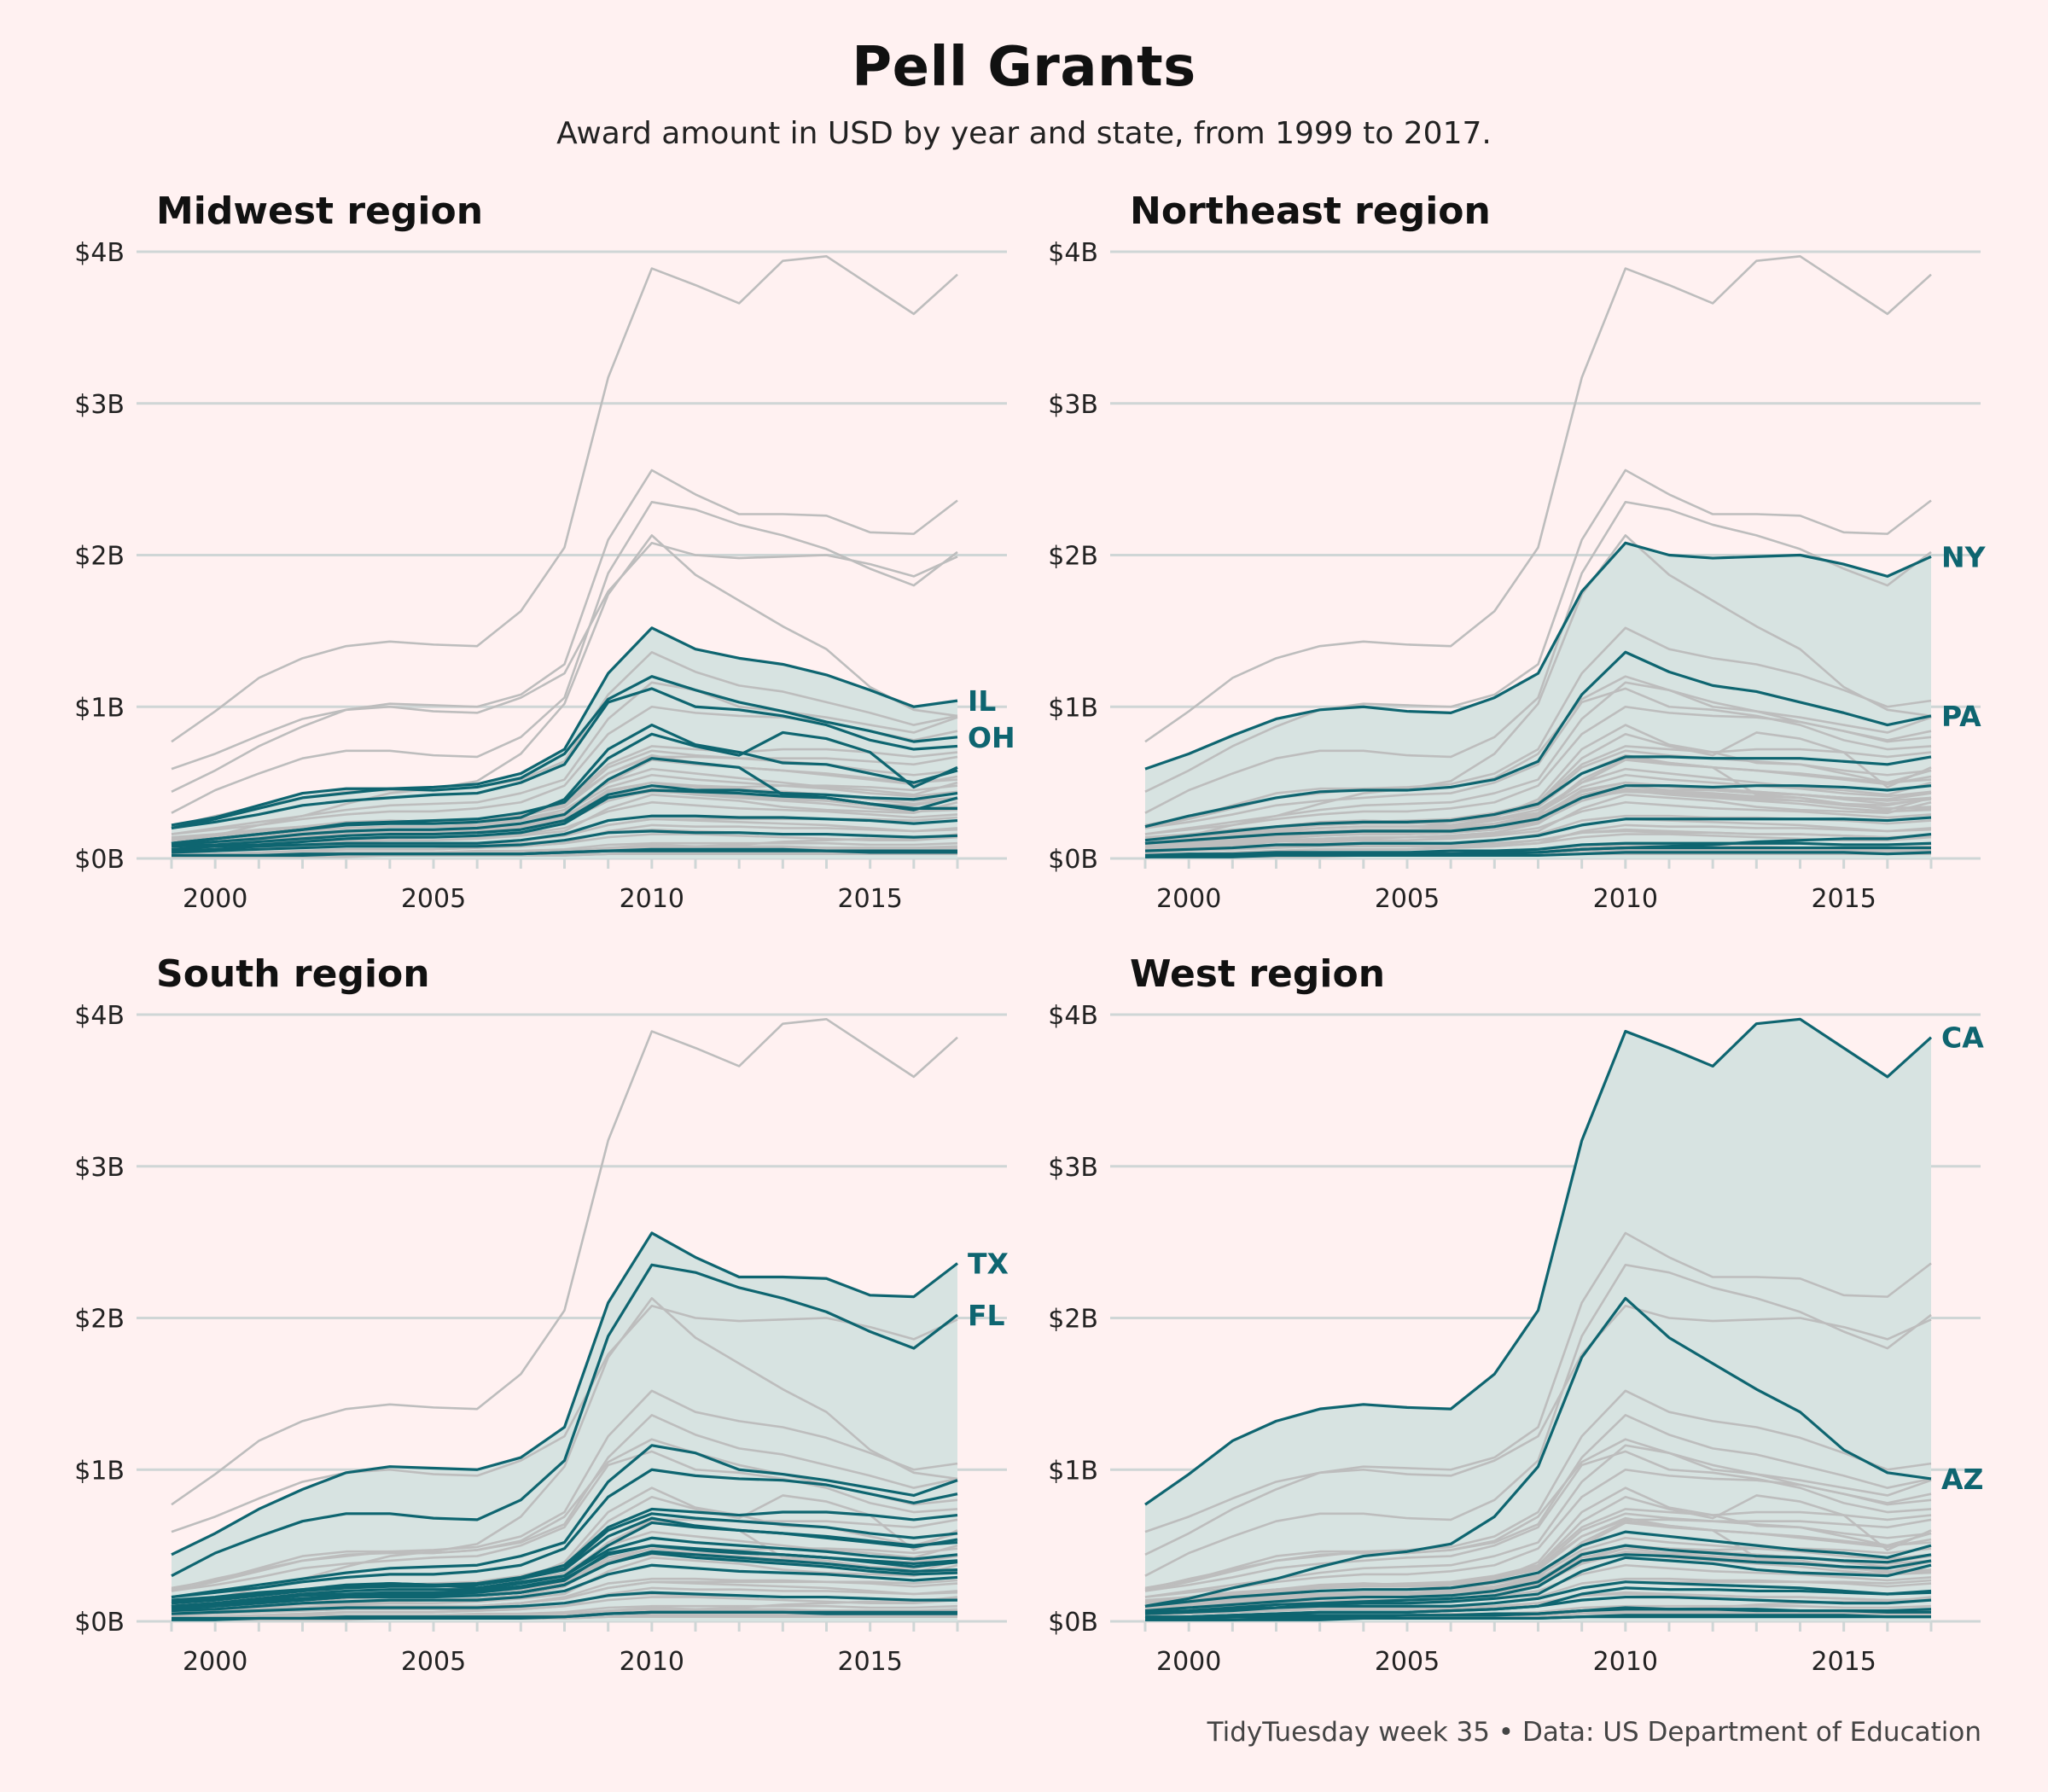  I want to click on series-line-me, so click(1538, 849).